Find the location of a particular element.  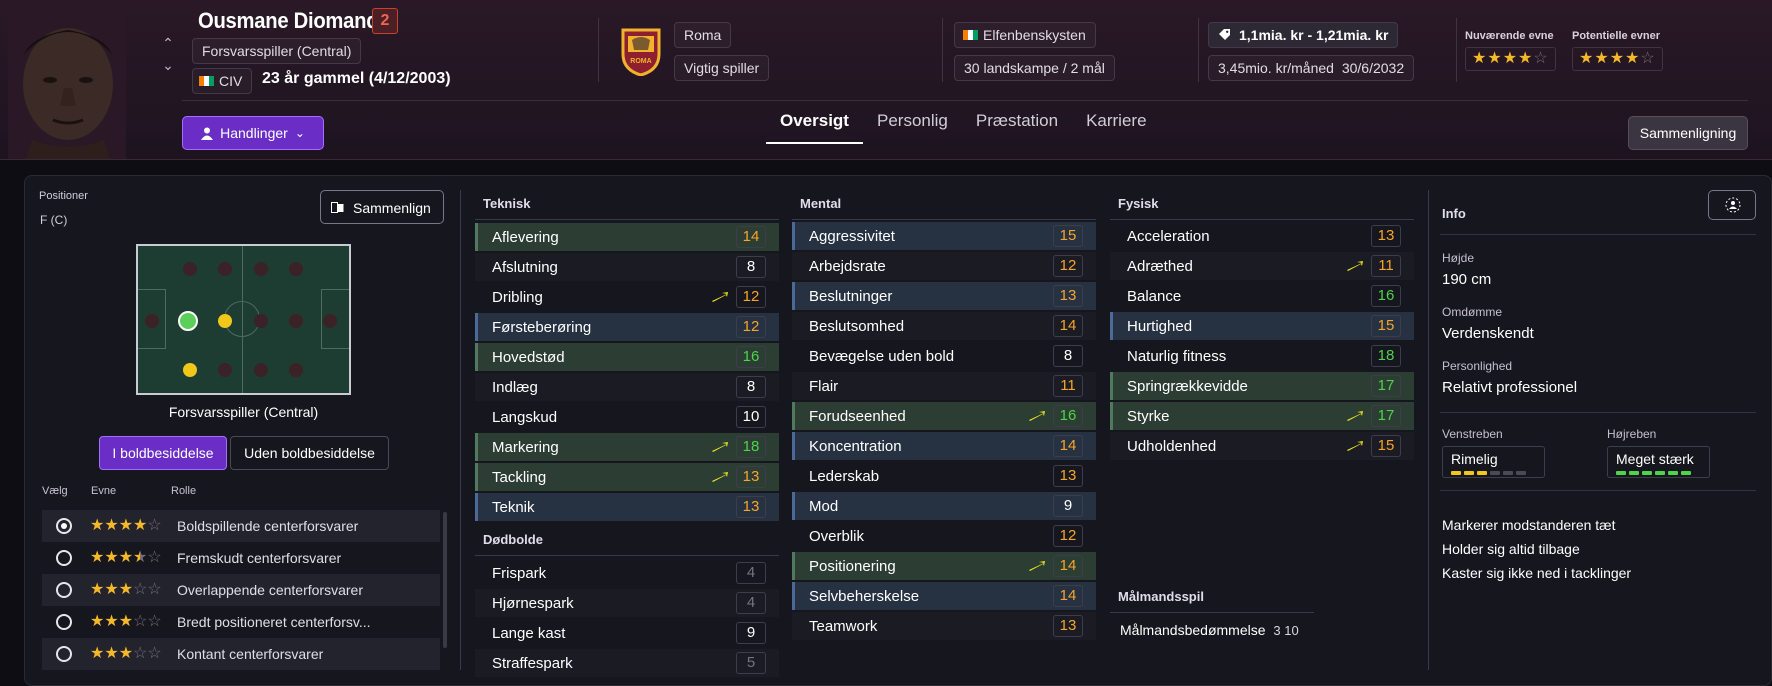

contract-pill: 3,45mio. kr/måned 30/6/2032 is located at coordinates (1311, 68).